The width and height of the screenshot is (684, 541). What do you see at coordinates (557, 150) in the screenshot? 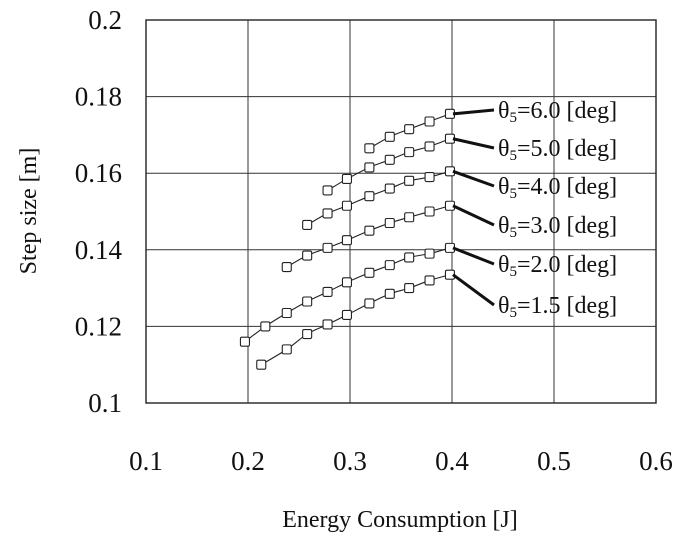
I see `series-label: θ5=5.0 [deg]` at bounding box center [557, 150].